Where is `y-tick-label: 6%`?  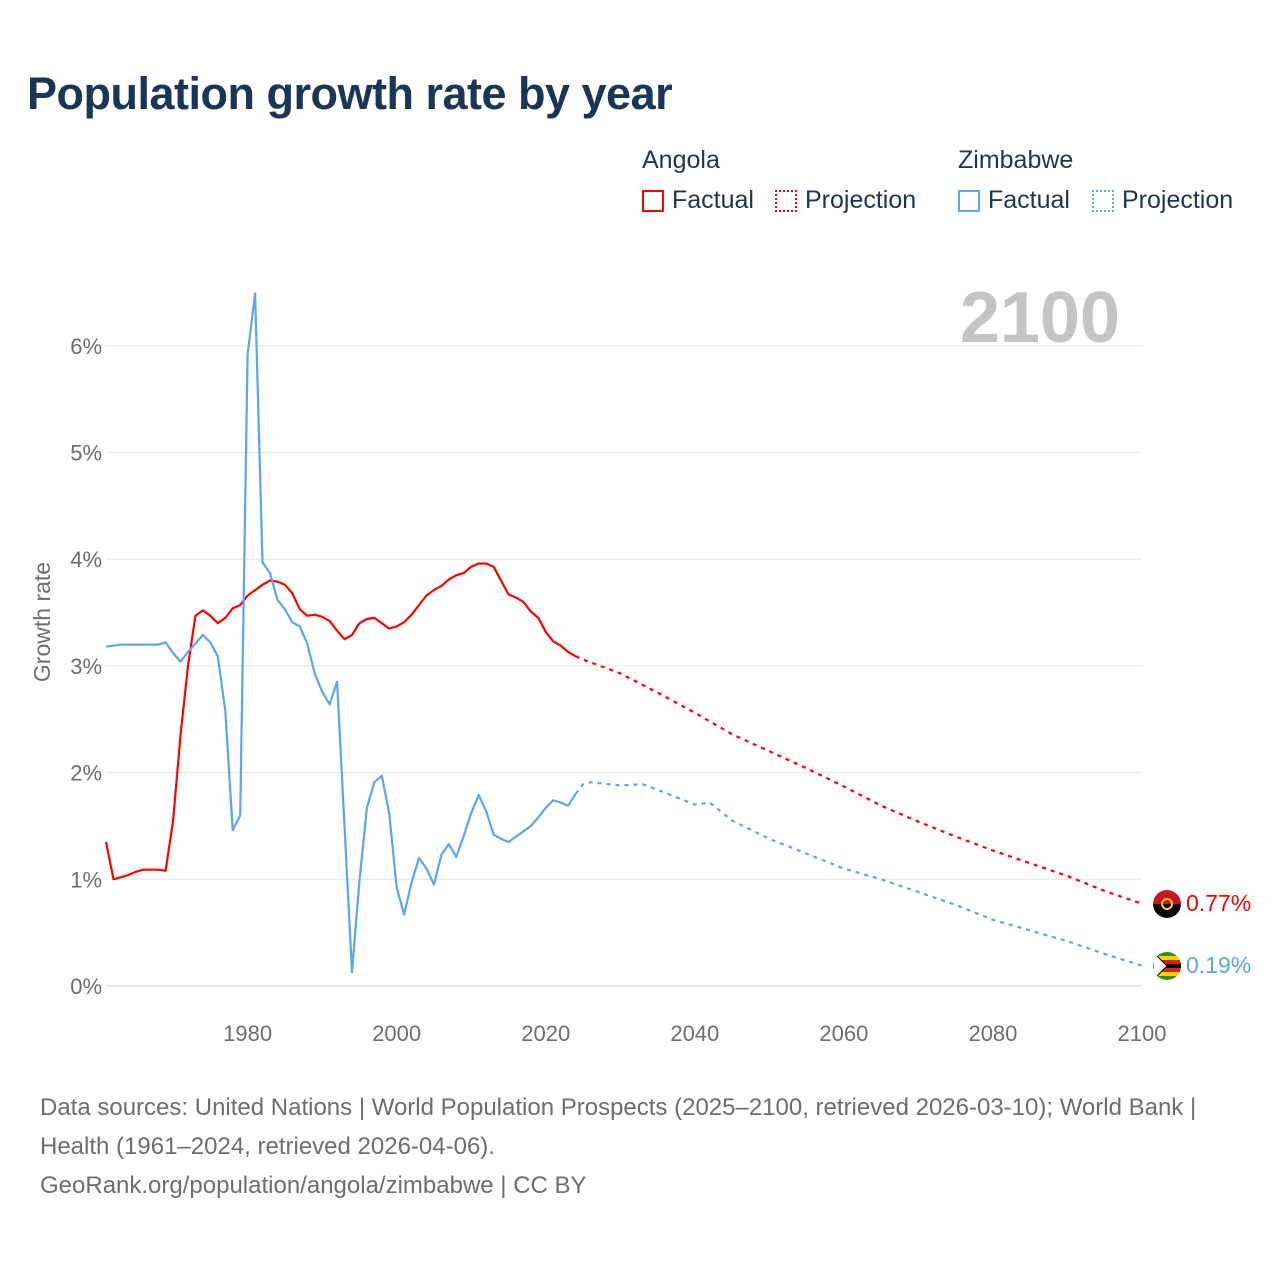
y-tick-label: 6% is located at coordinates (86, 346).